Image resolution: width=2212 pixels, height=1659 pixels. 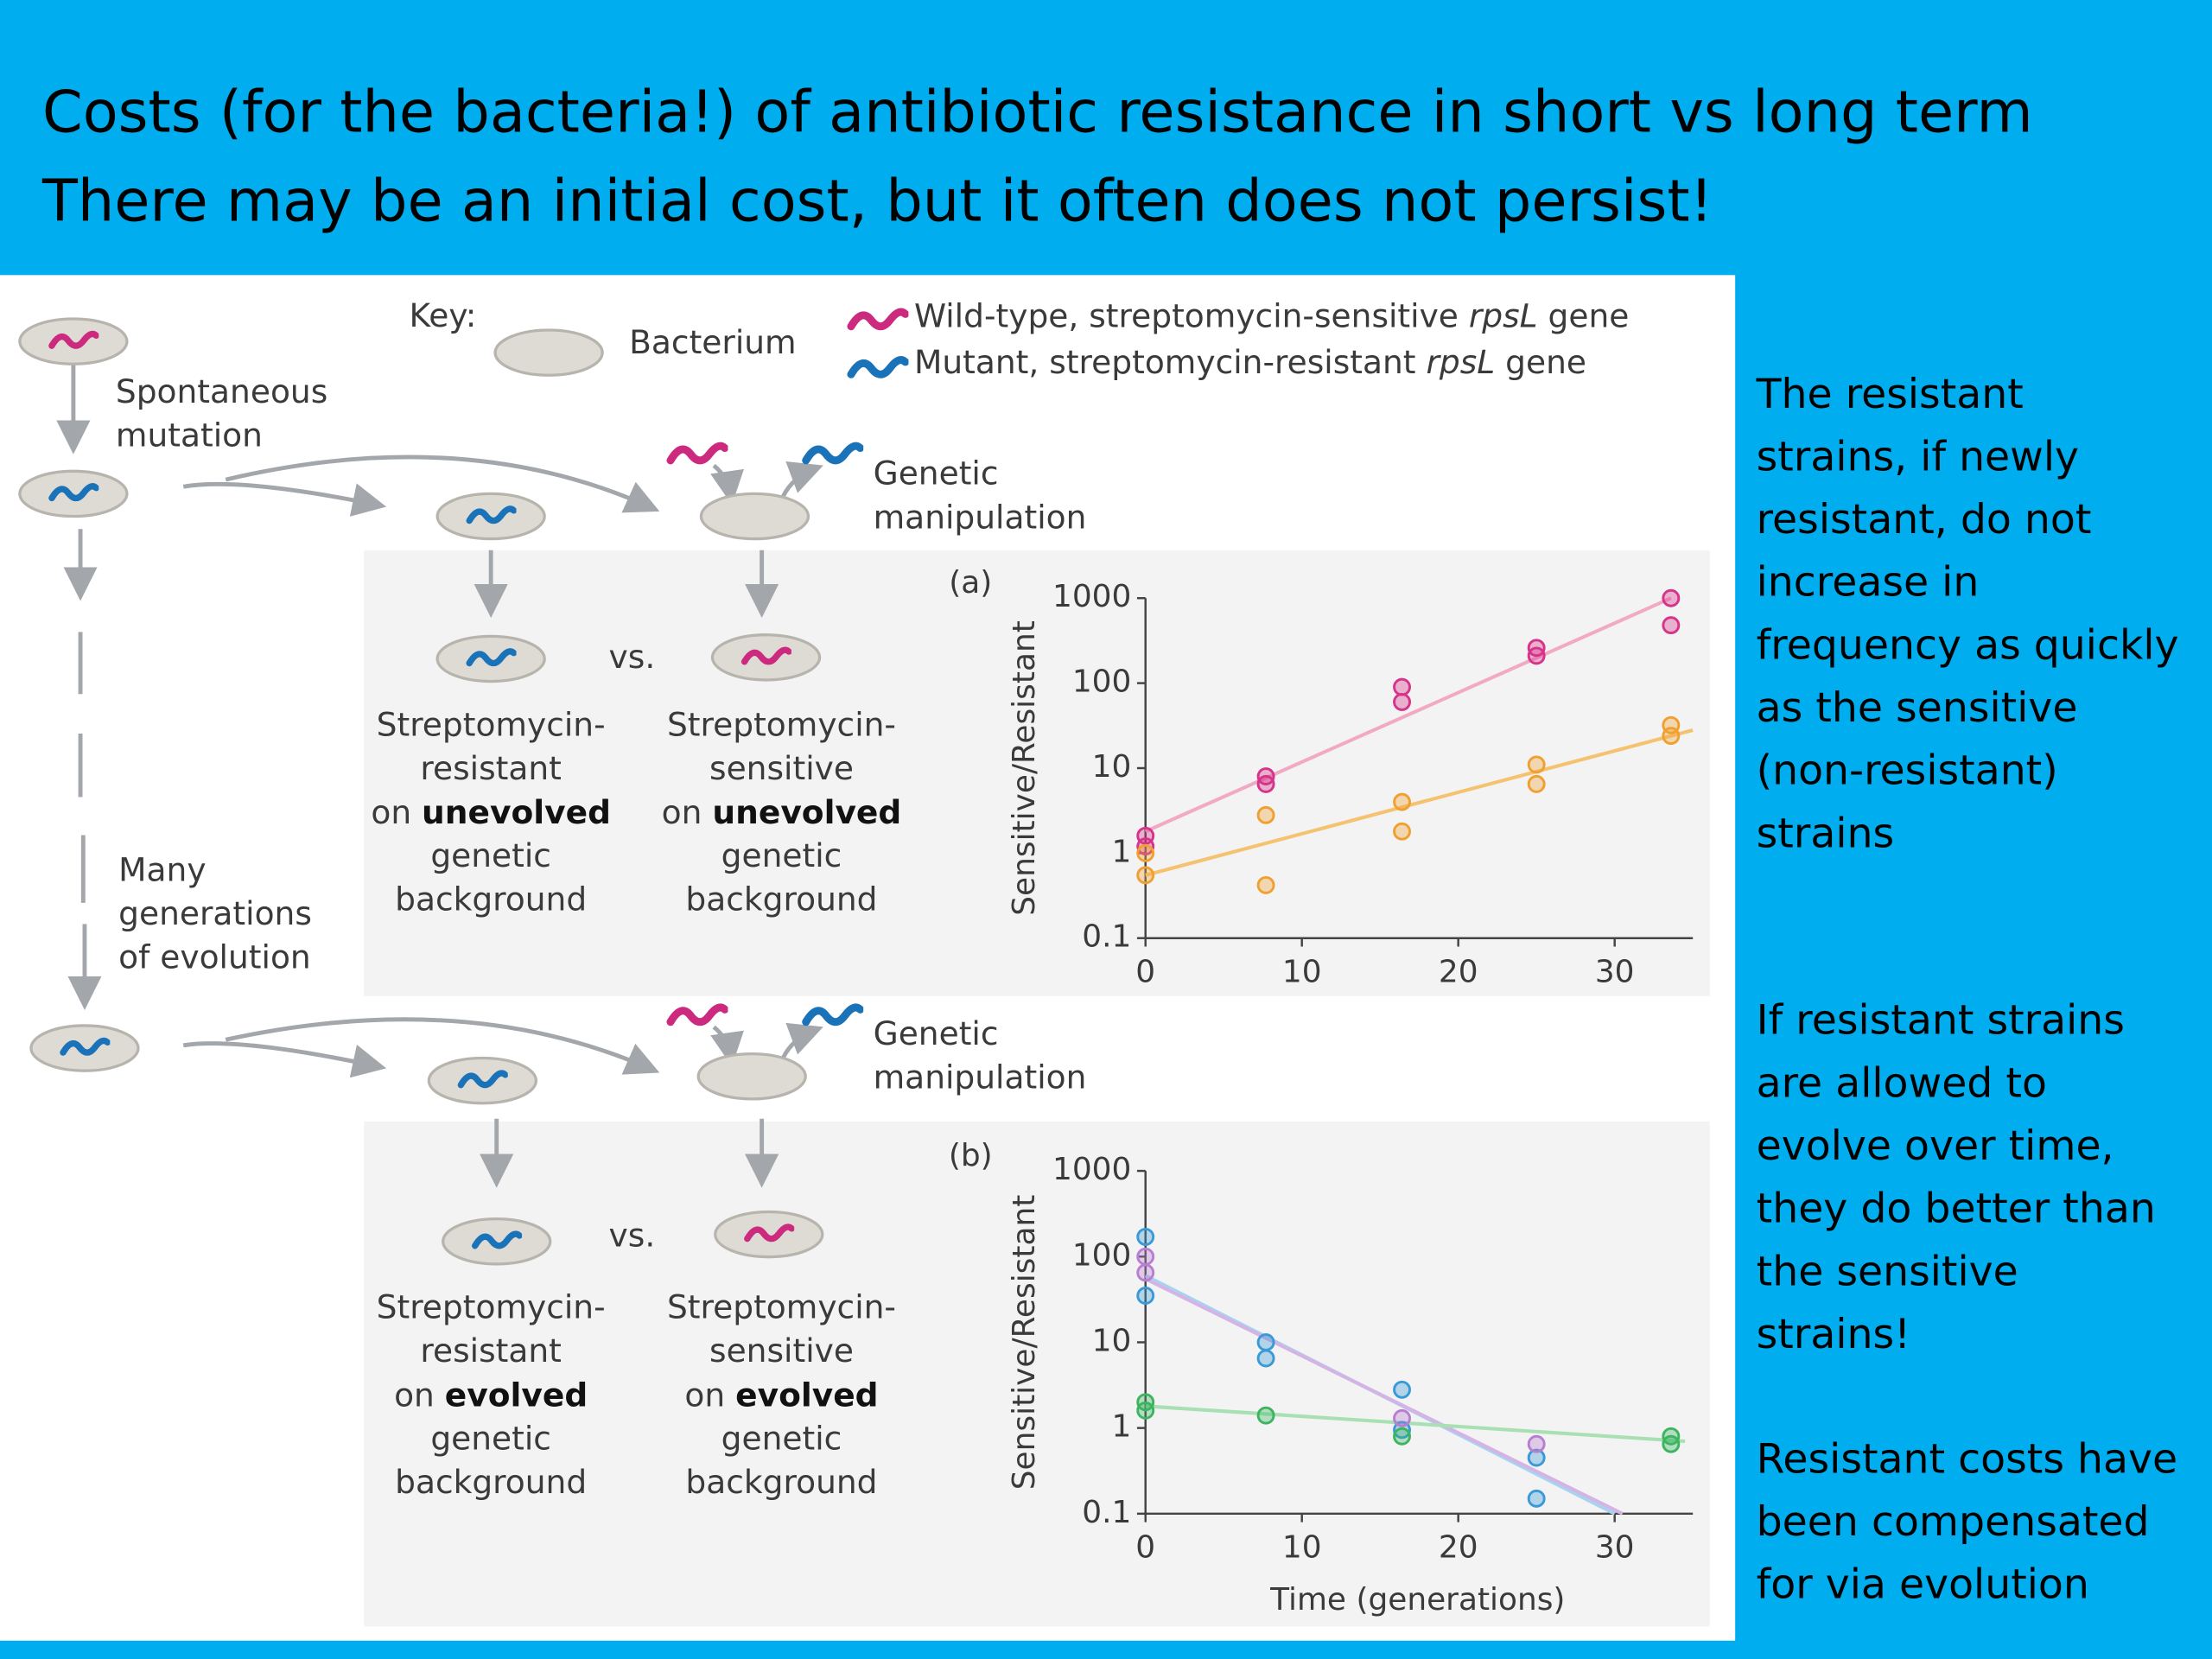 What do you see at coordinates (1917, 708) in the screenshot?
I see `sidebar-line: as the sensitive` at bounding box center [1917, 708].